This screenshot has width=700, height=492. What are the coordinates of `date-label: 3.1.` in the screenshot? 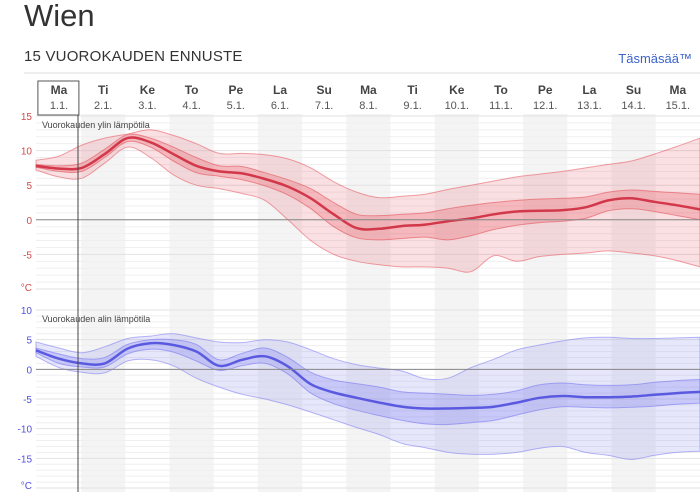 It's located at (147, 106).